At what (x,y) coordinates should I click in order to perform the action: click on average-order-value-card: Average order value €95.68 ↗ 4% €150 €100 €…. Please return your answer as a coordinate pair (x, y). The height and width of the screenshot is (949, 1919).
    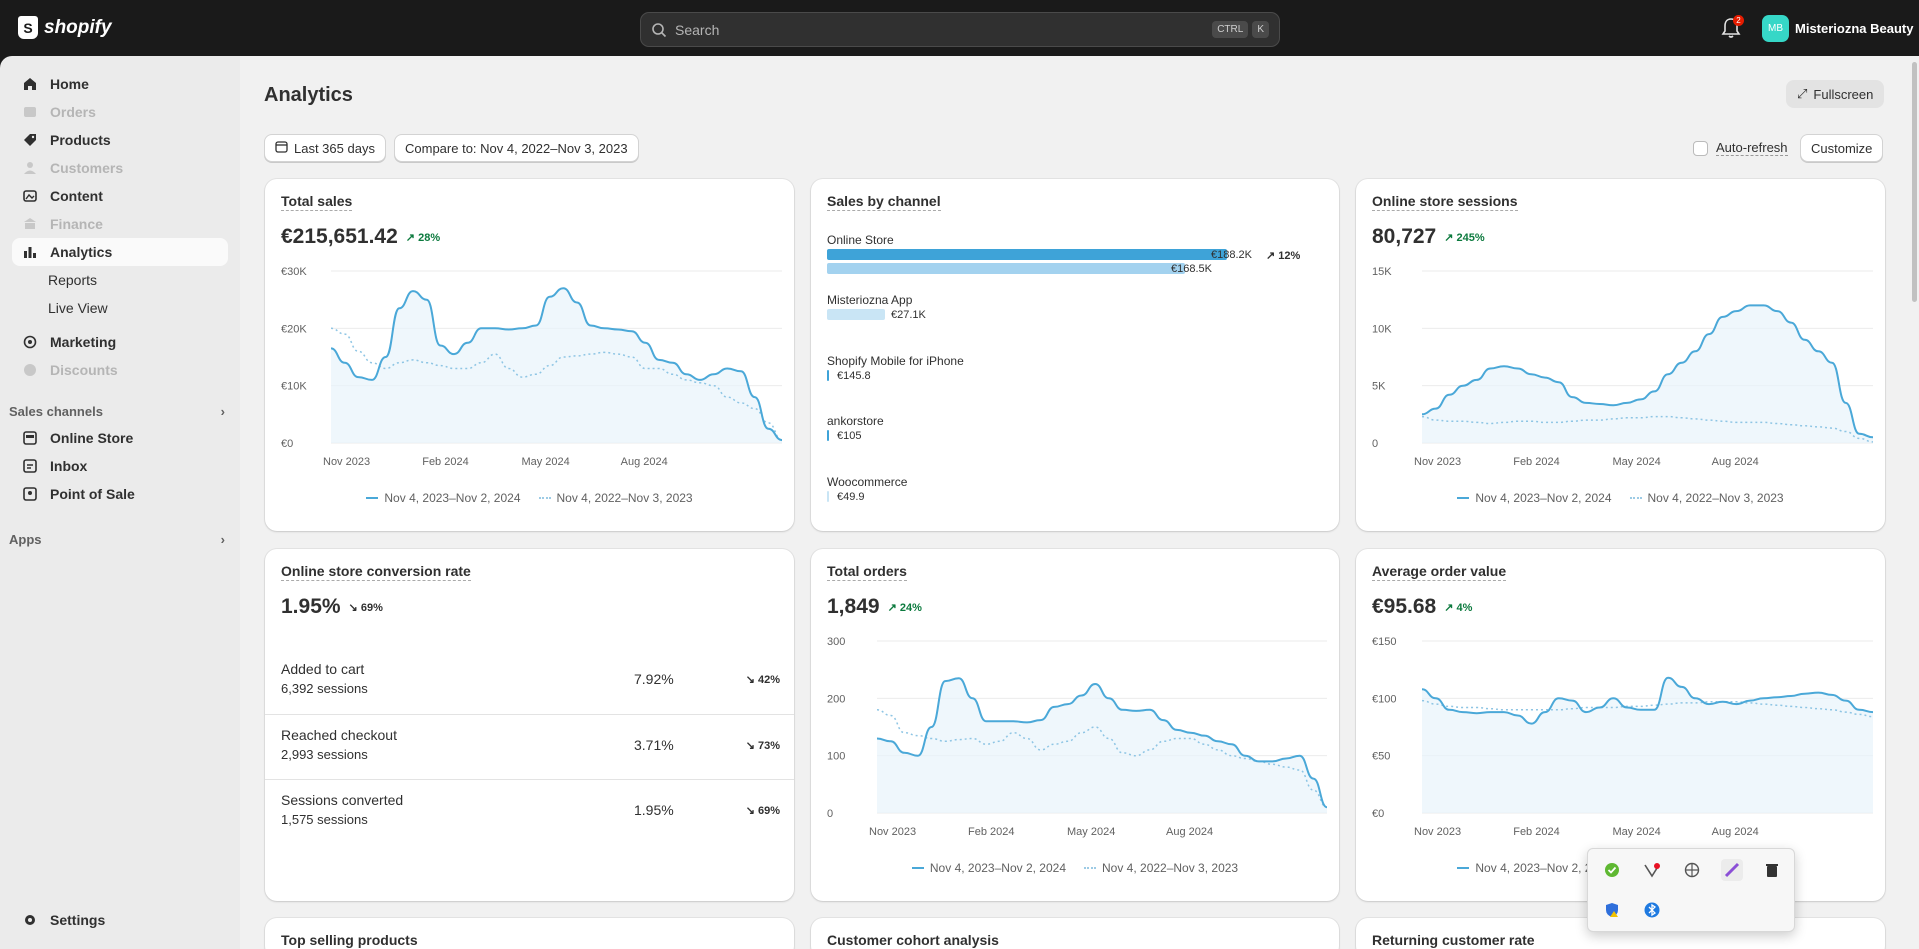
    Looking at the image, I should click on (1620, 725).